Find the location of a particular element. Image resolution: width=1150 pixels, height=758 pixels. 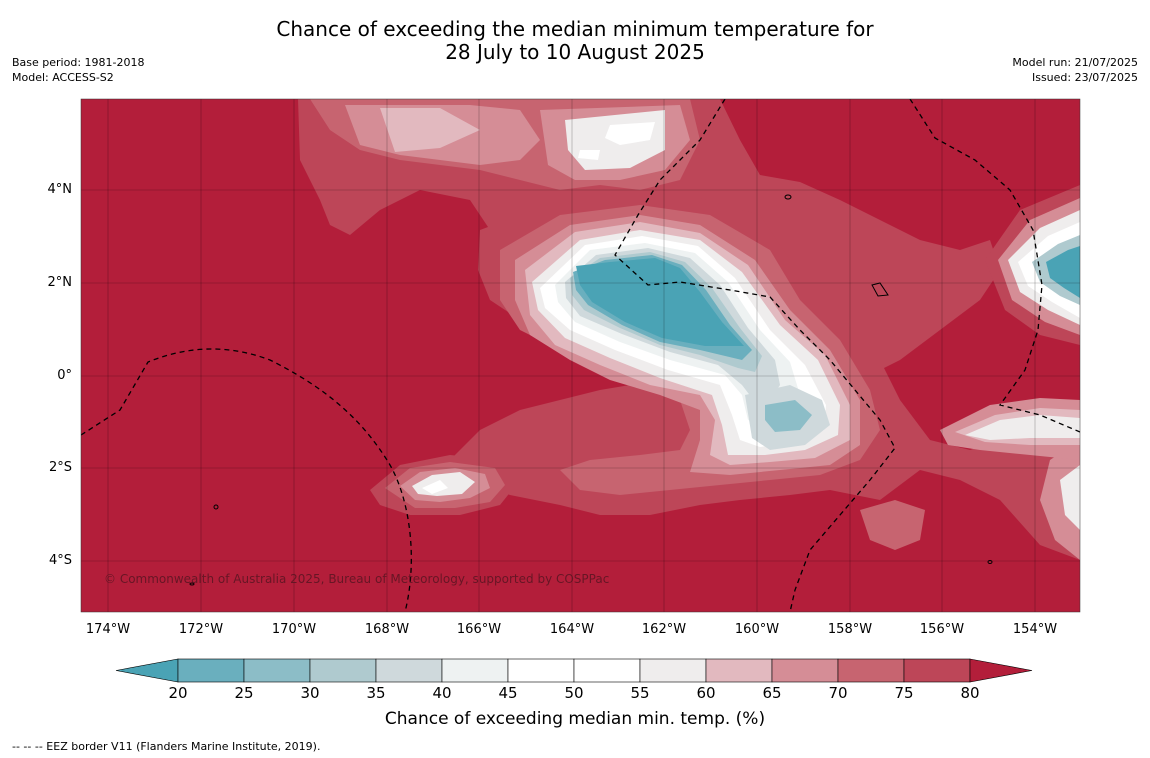

contour-region-northeast is located at coordinates (1032, 265).